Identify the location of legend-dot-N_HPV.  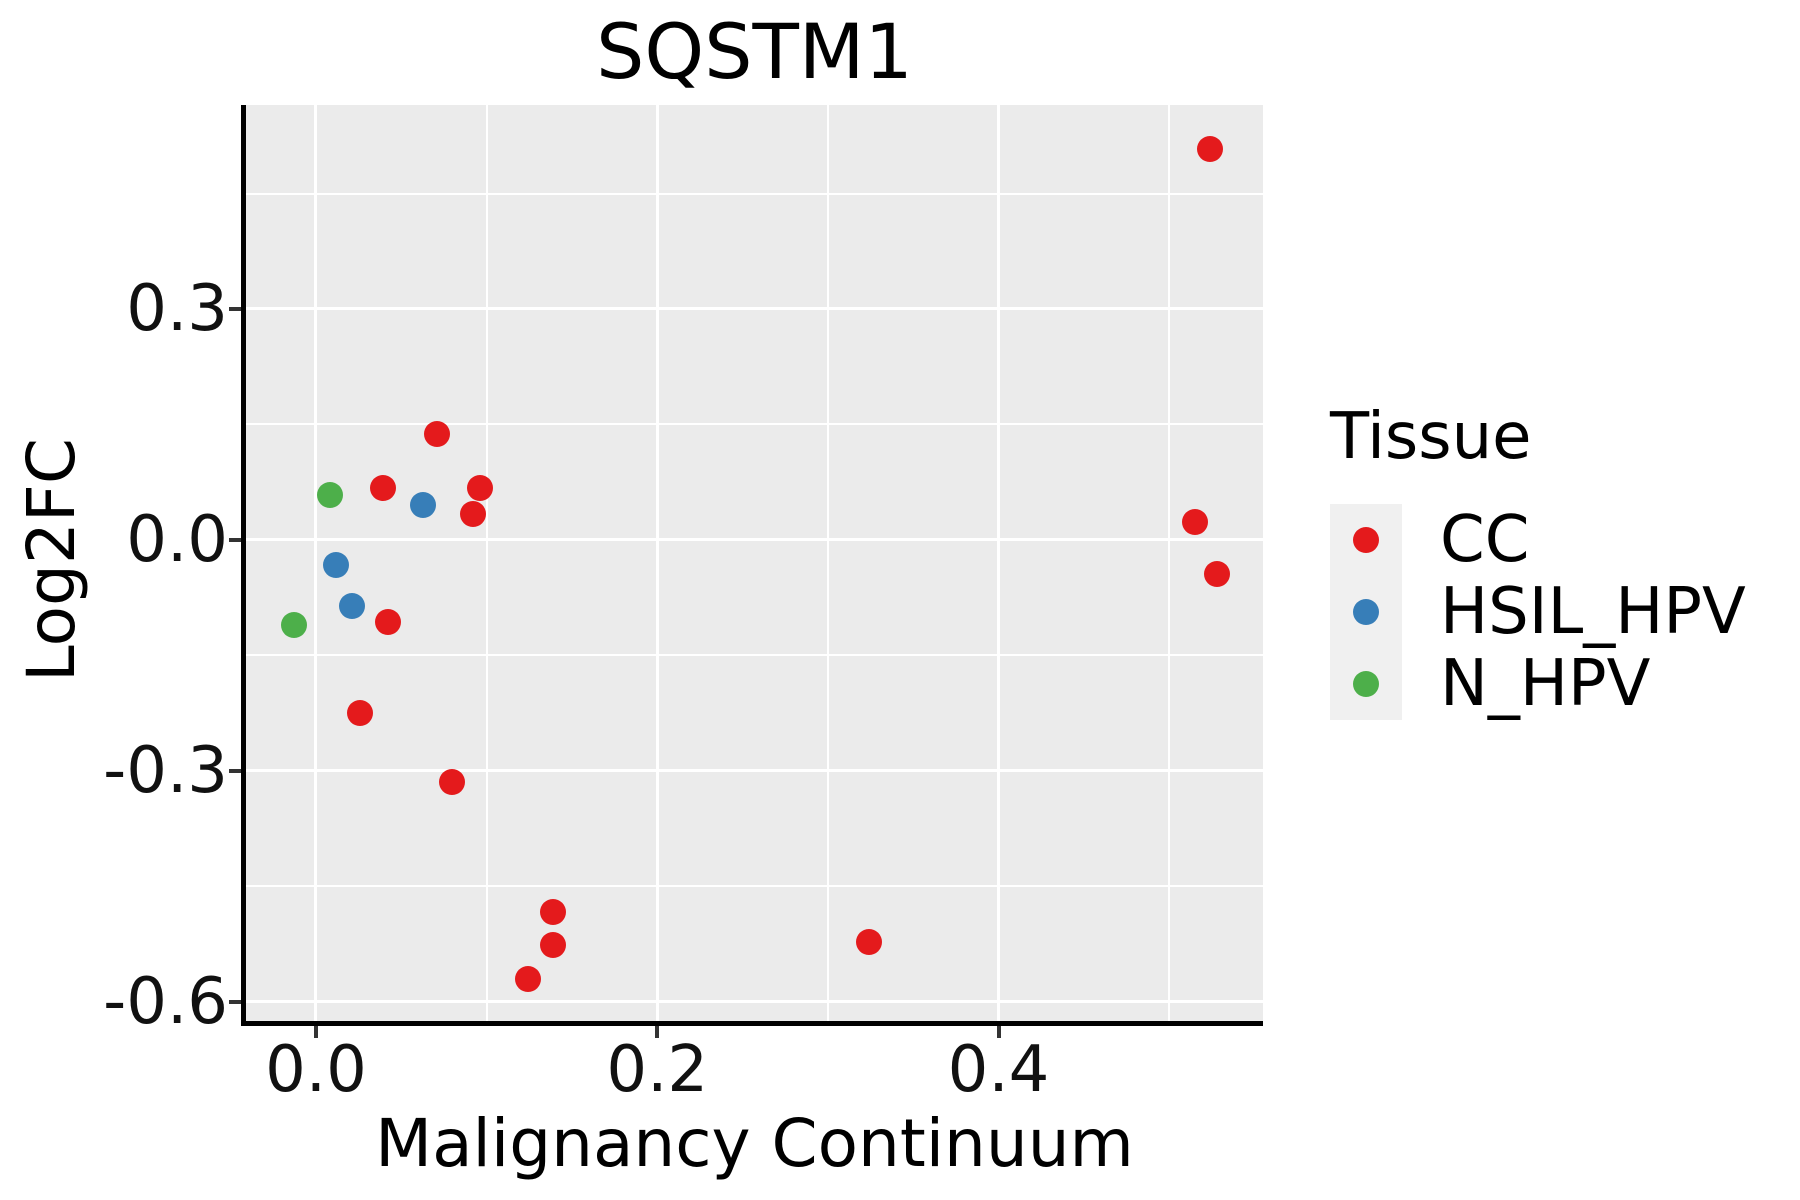
(1366, 684).